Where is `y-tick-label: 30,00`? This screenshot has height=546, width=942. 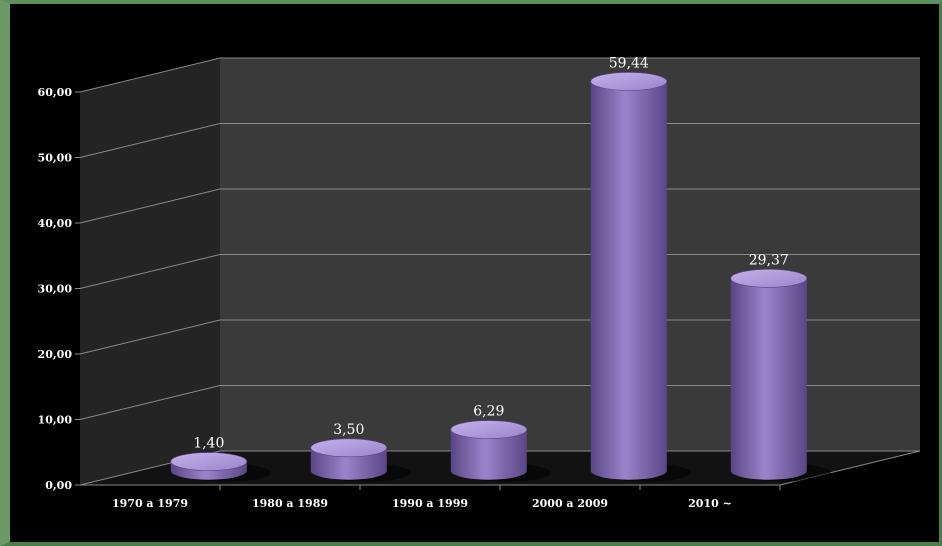 y-tick-label: 30,00 is located at coordinates (55, 289).